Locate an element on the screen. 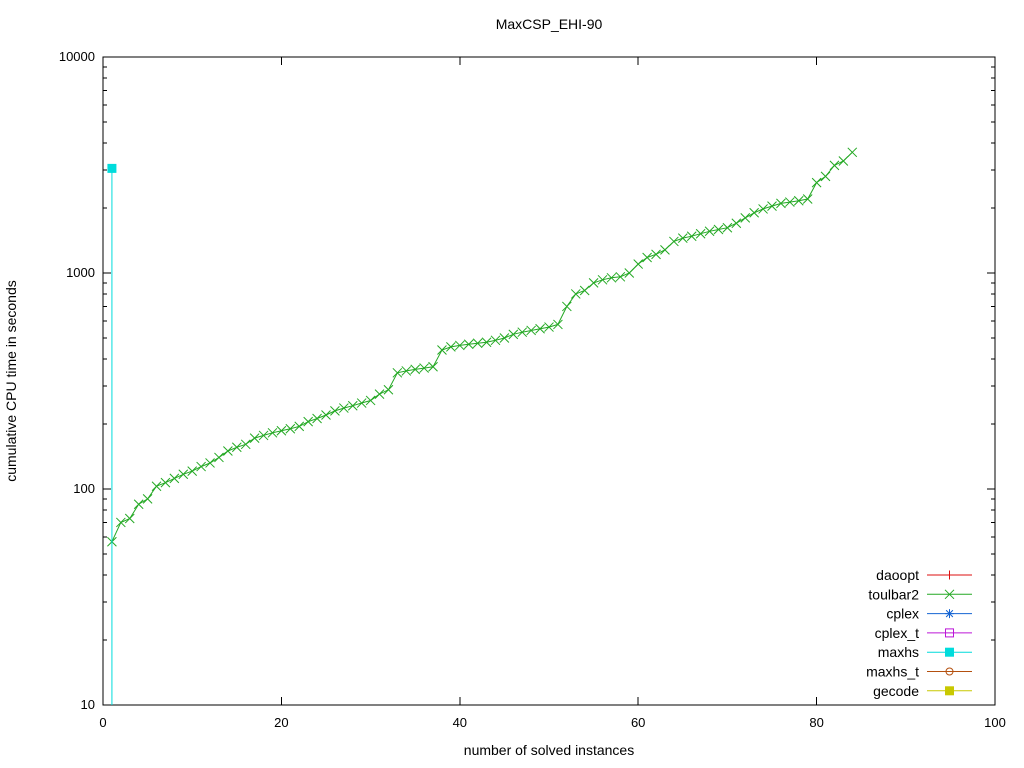 The image size is (1024, 768). x-tick-label: 60 is located at coordinates (638, 722).